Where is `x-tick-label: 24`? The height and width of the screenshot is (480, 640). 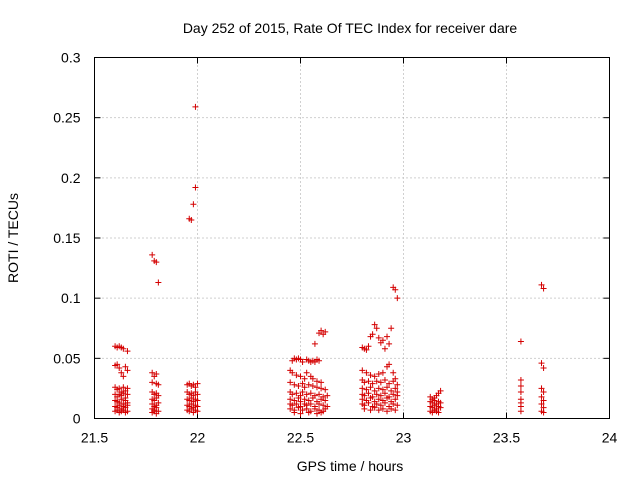
x-tick-label: 24 is located at coordinates (610, 438).